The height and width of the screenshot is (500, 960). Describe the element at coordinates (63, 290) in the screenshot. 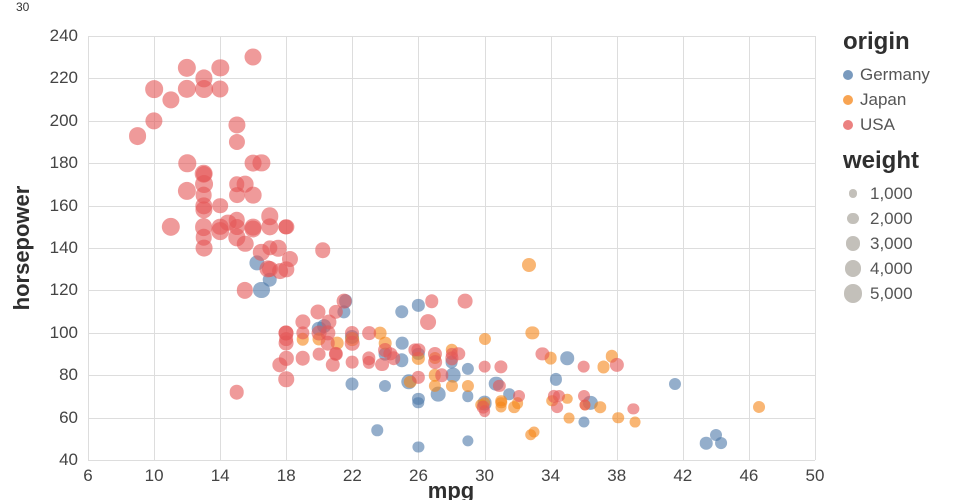

I see `y-tick-label: 120` at that location.